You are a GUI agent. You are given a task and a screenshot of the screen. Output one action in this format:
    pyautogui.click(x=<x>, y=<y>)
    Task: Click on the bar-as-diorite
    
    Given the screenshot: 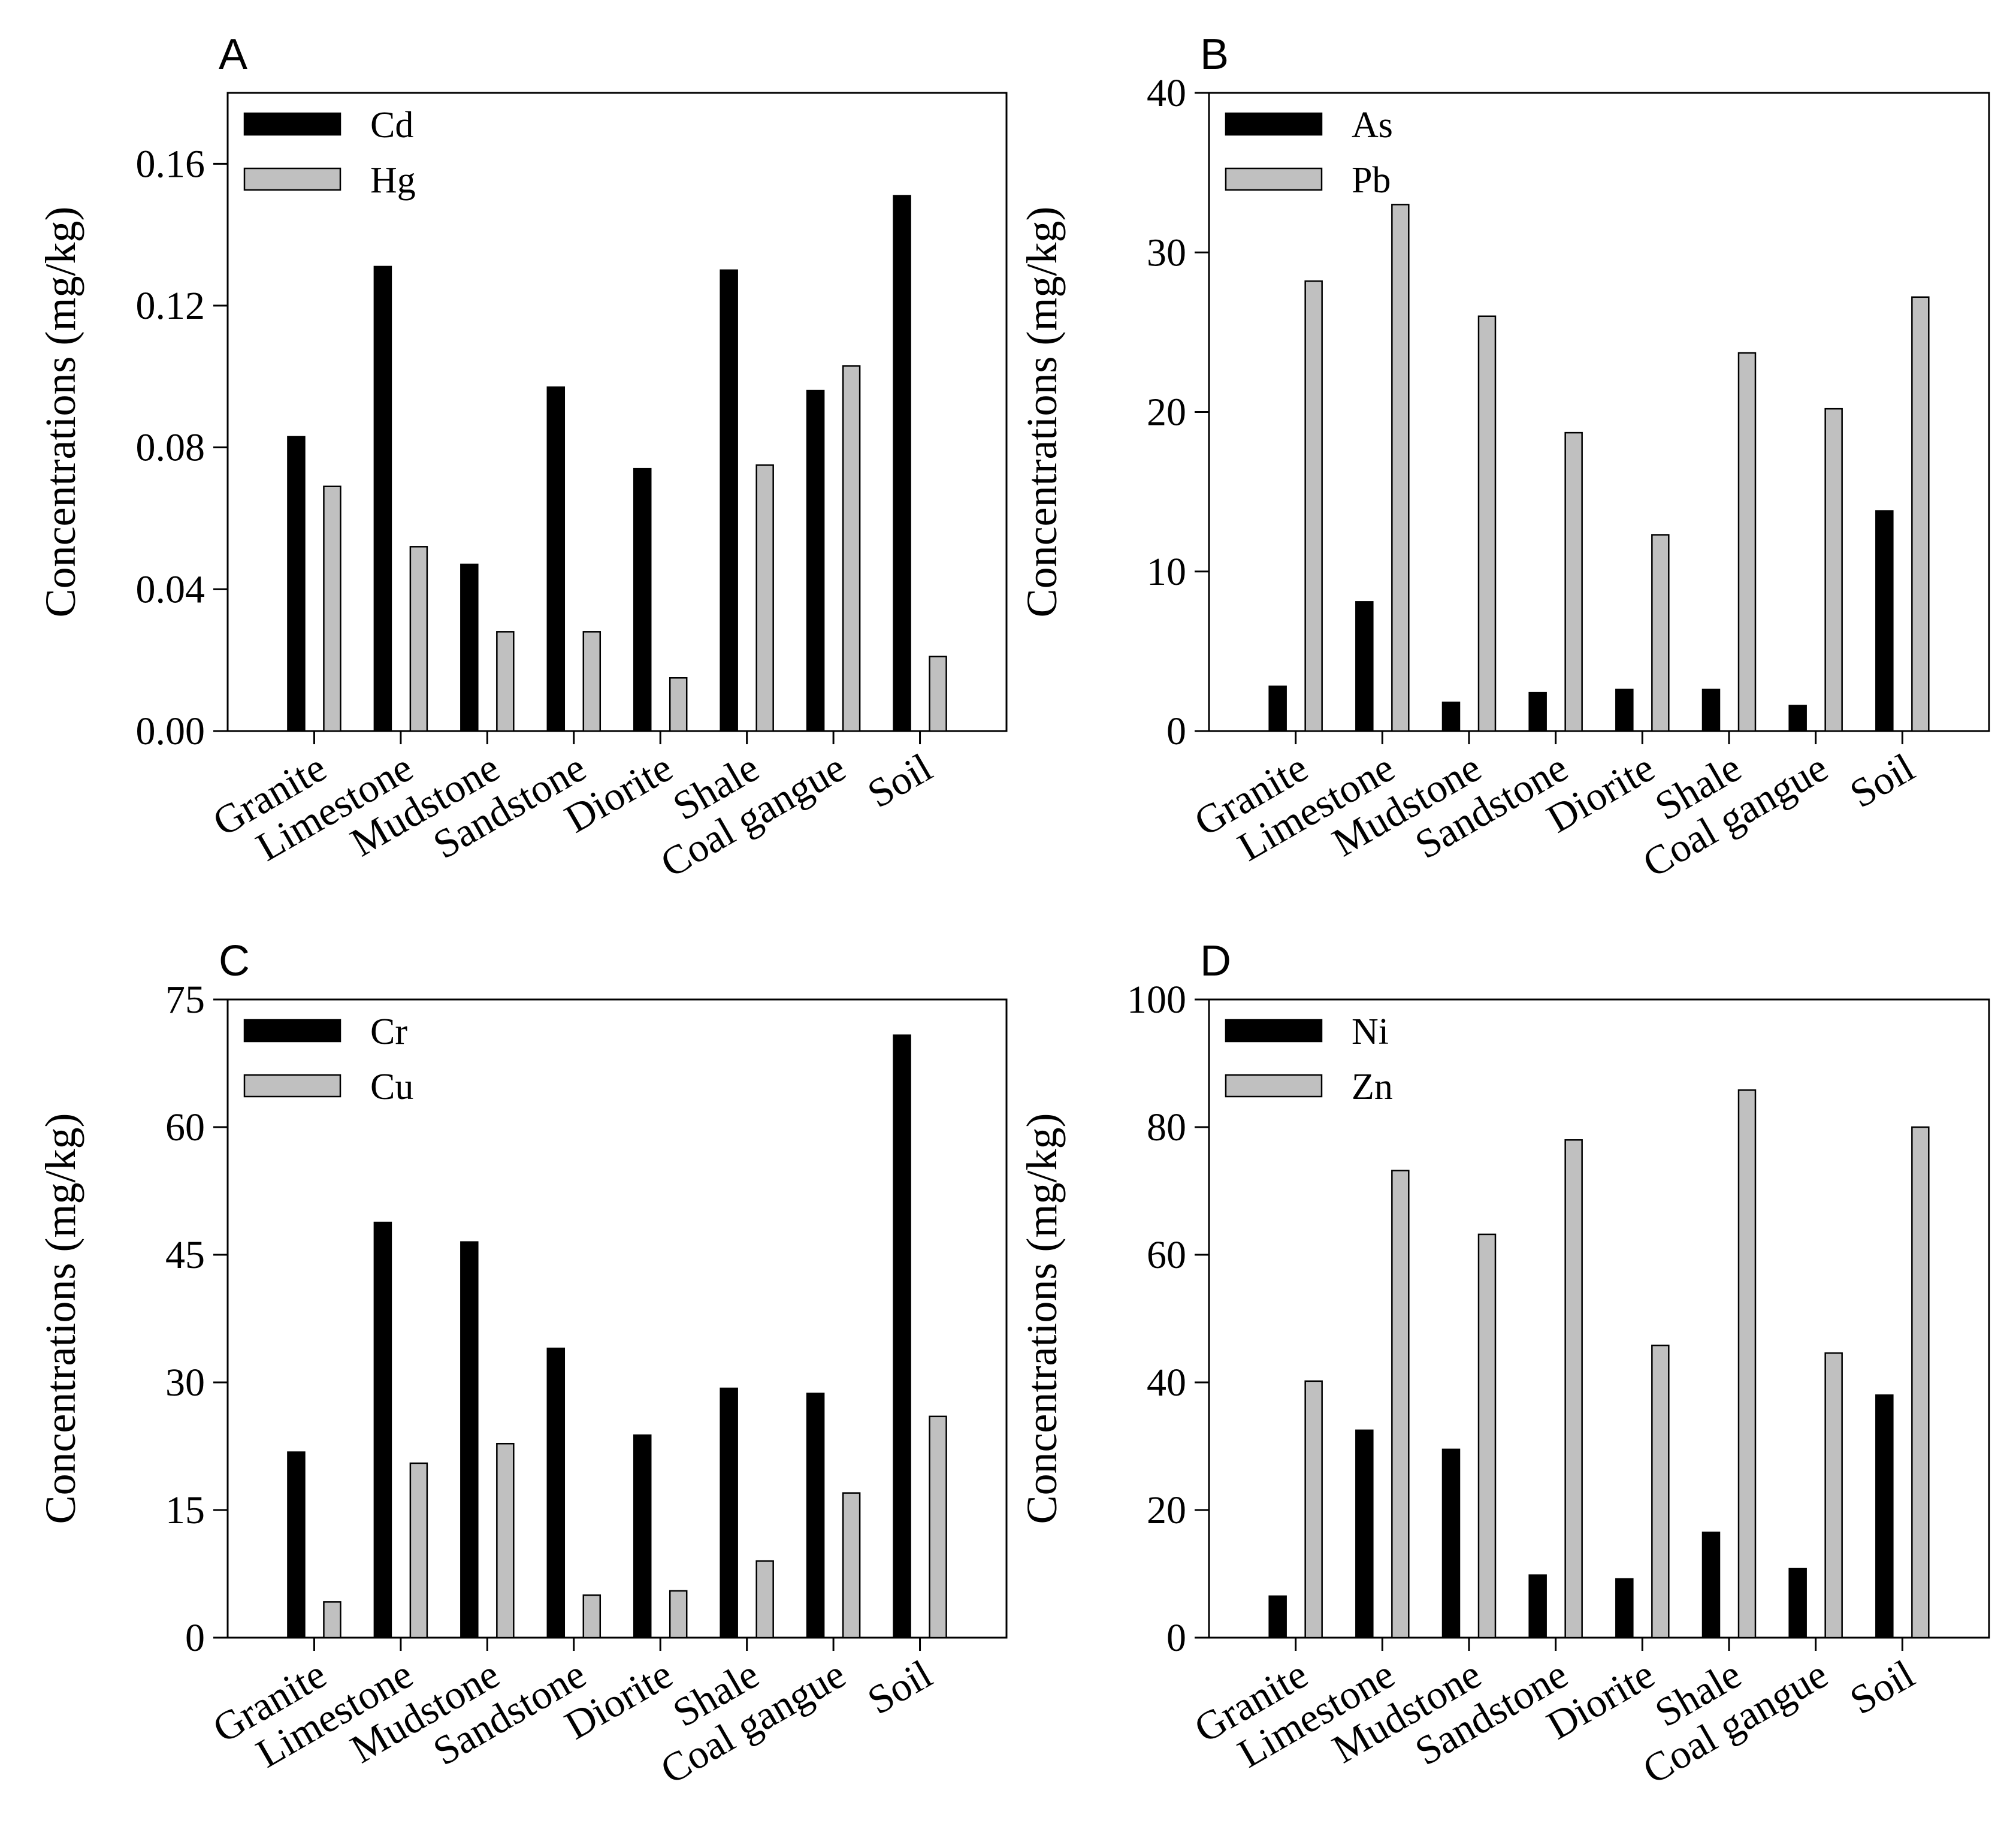 What is the action you would take?
    pyautogui.click(x=1624, y=710)
    